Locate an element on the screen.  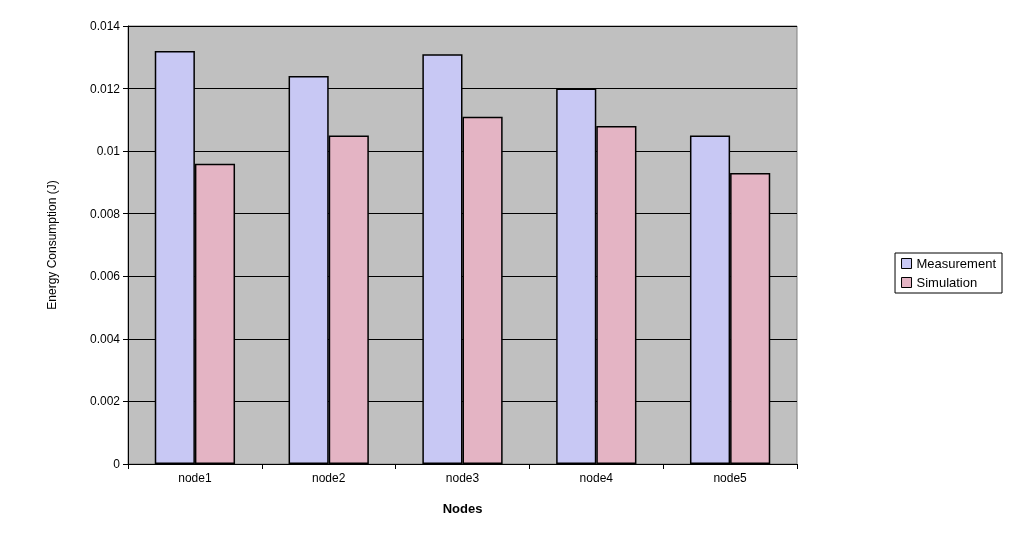
legend-label: Simulation is located at coordinates (947, 282).